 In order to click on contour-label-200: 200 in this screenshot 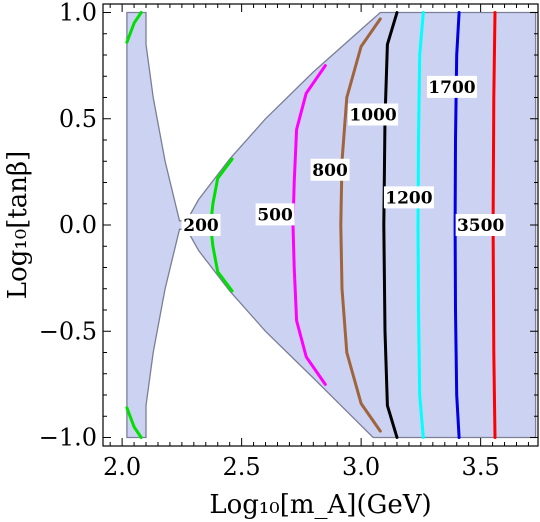, I will do `click(201, 225)`.